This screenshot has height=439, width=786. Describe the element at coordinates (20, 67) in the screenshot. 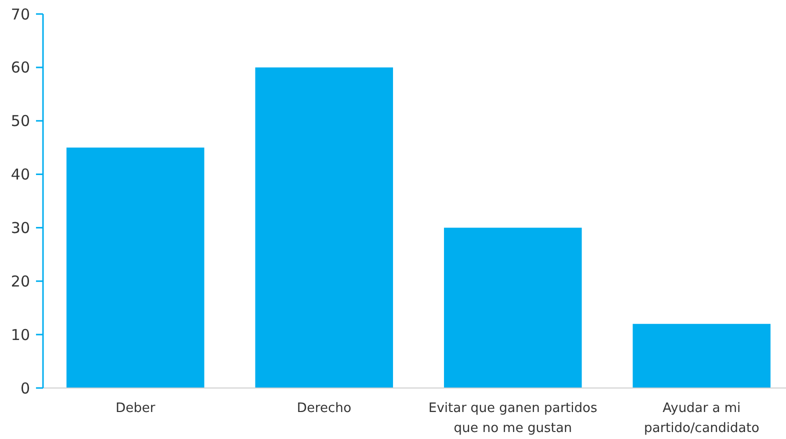

I see `y-tick-label: 60` at that location.